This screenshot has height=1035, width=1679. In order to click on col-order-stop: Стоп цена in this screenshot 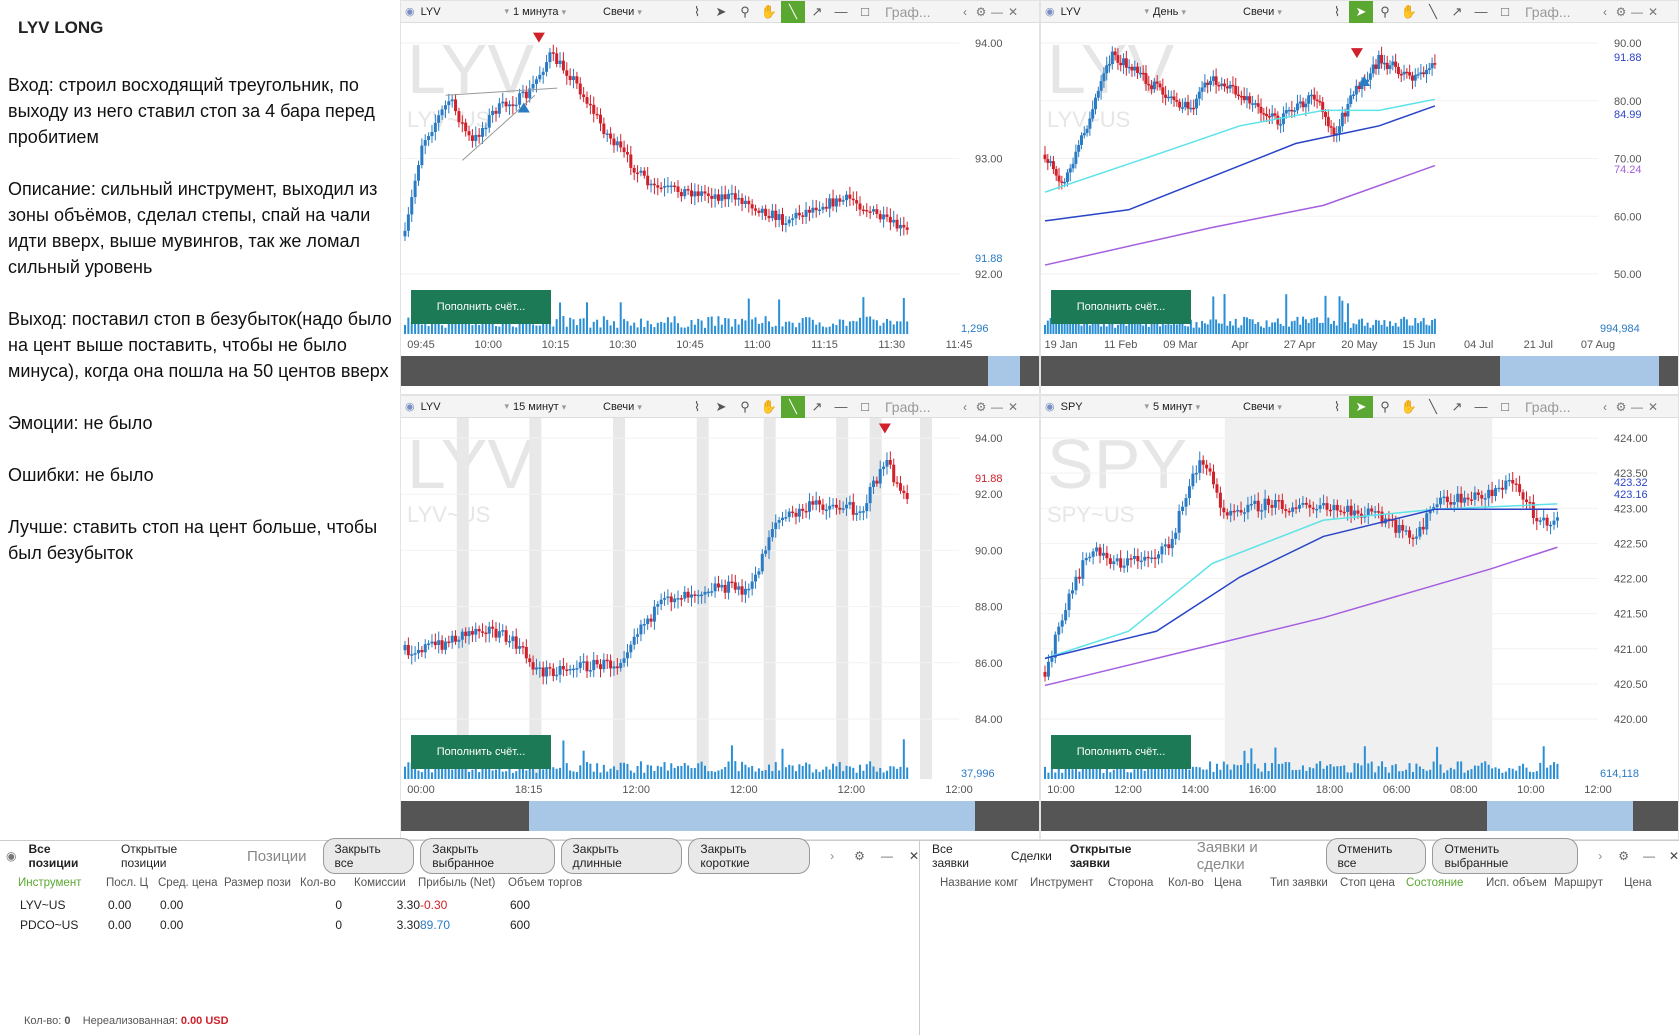, I will do `click(1367, 883)`.